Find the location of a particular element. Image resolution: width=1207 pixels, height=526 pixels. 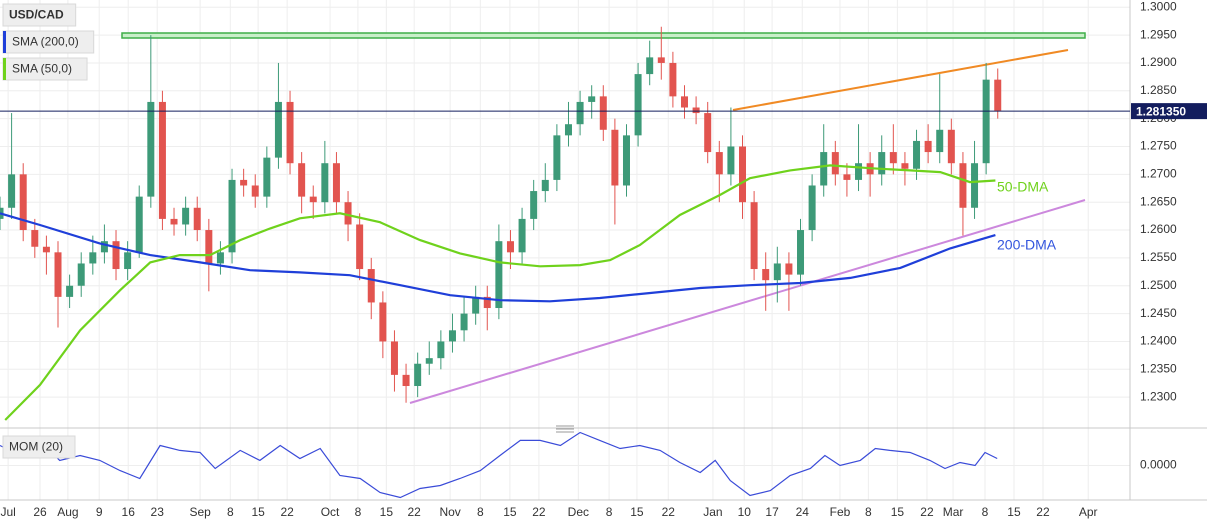

y-tick-label: 1.2400 is located at coordinates (1158, 341).